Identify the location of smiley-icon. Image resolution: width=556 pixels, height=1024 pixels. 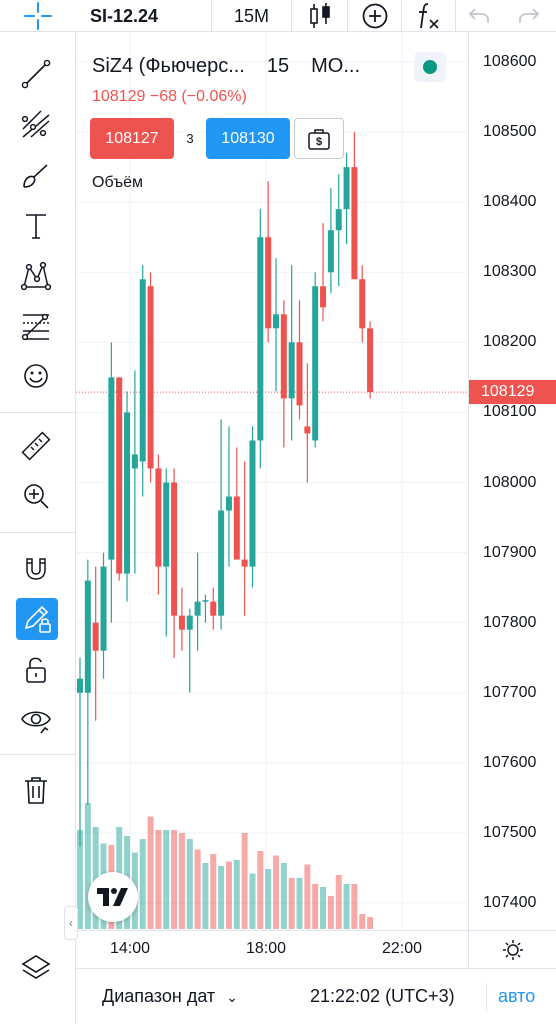
(36, 376).